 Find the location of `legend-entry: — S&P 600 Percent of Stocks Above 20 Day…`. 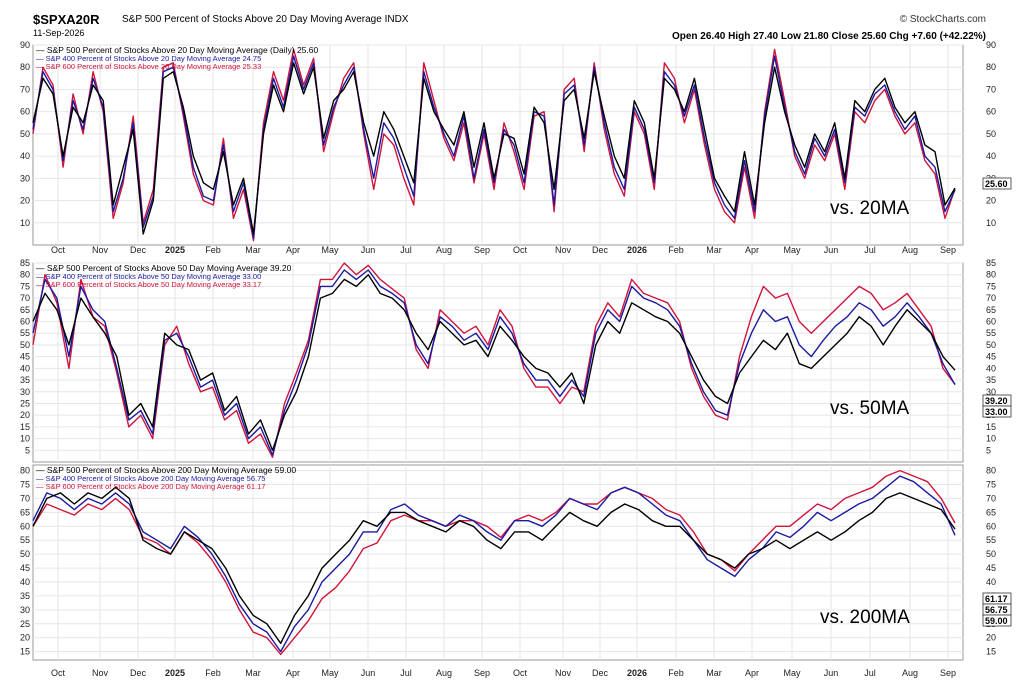

legend-entry: — S&P 600 Percent of Stocks Above 20 Day… is located at coordinates (148, 66).